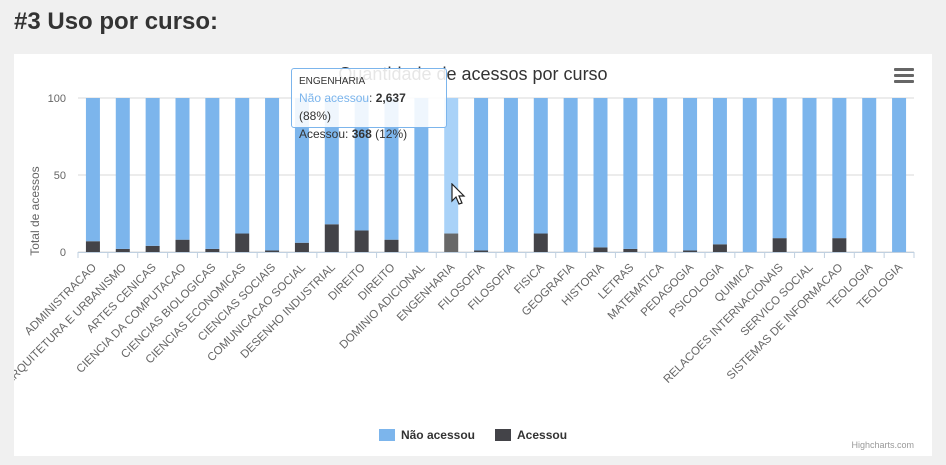  Describe the element at coordinates (315, 116) in the screenshot. I see `tooltip-percent: (88%)` at that location.